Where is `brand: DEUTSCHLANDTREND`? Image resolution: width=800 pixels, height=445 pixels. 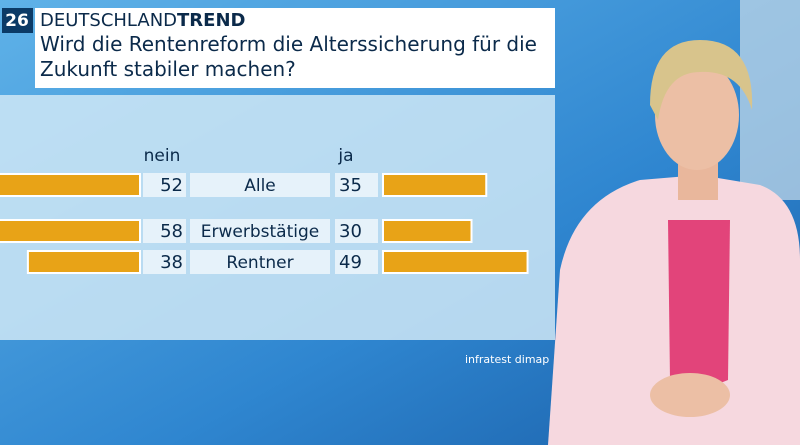
brand: DEUTSCHLANDTREND is located at coordinates (142, 20).